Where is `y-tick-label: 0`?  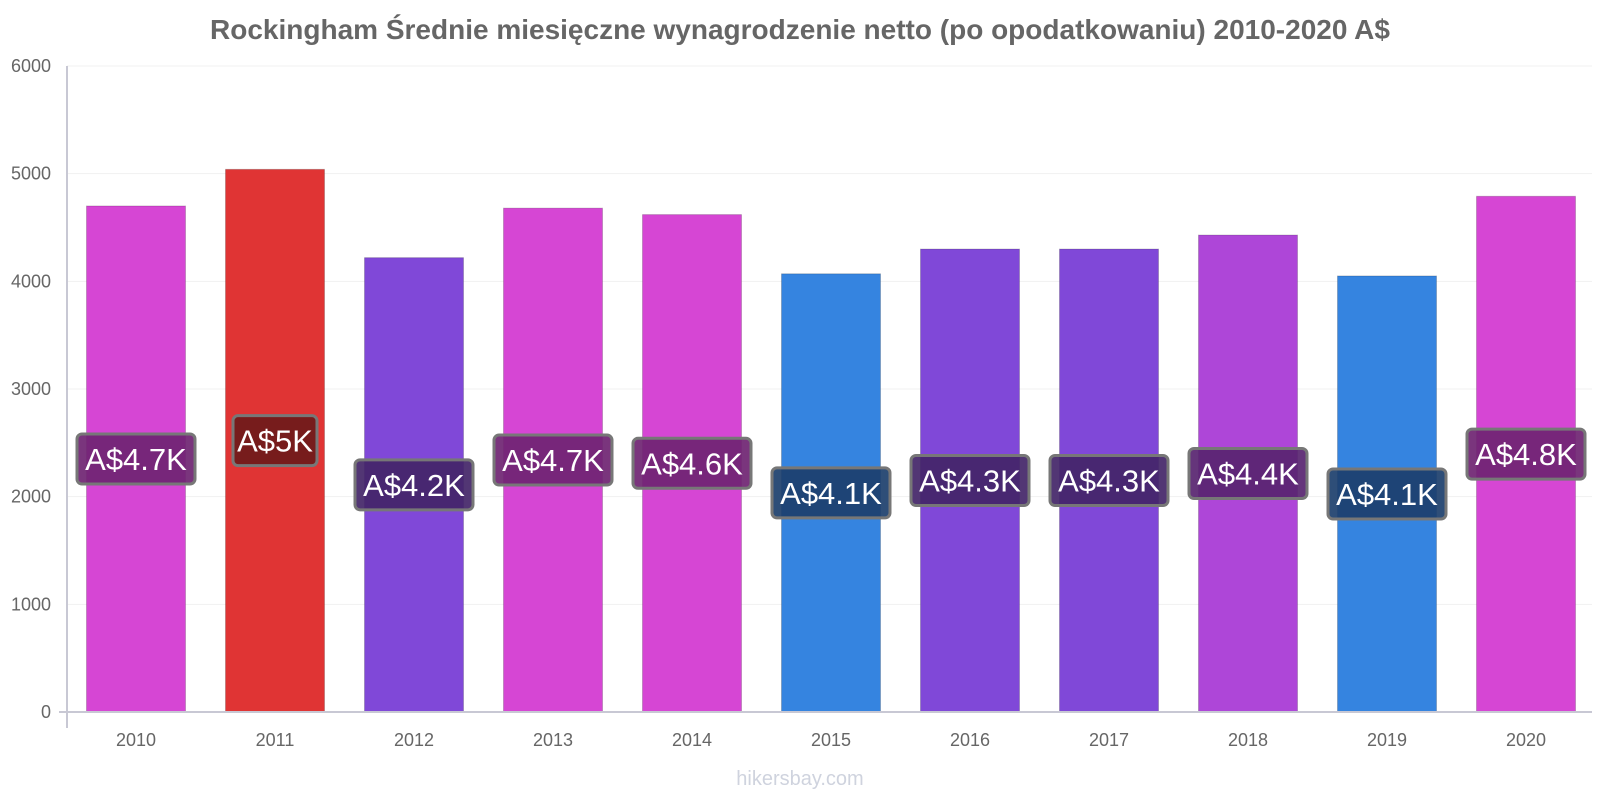
y-tick-label: 0 is located at coordinates (46, 712).